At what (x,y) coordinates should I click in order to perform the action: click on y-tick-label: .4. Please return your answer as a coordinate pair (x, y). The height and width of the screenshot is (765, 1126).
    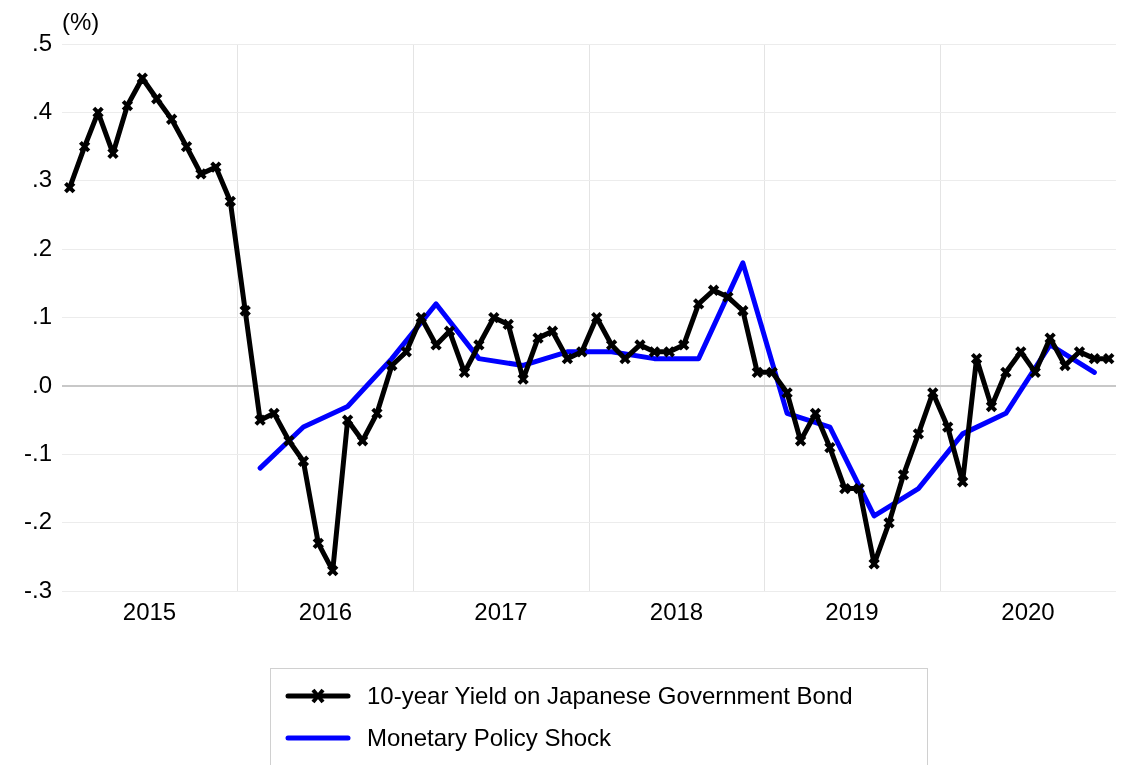
    Looking at the image, I should click on (41, 111).